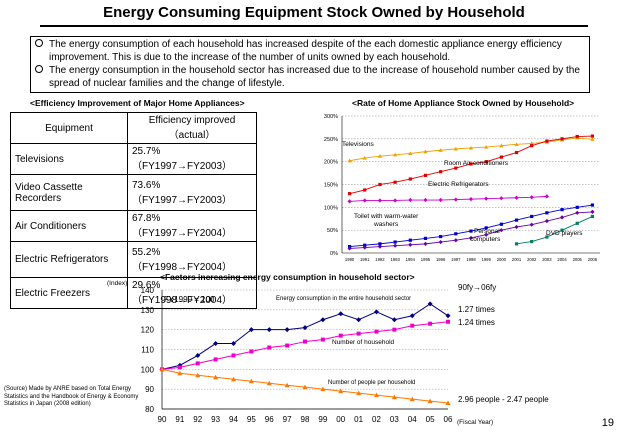  Describe the element at coordinates (305, 336) in the screenshot. I see `series-line` at that location.